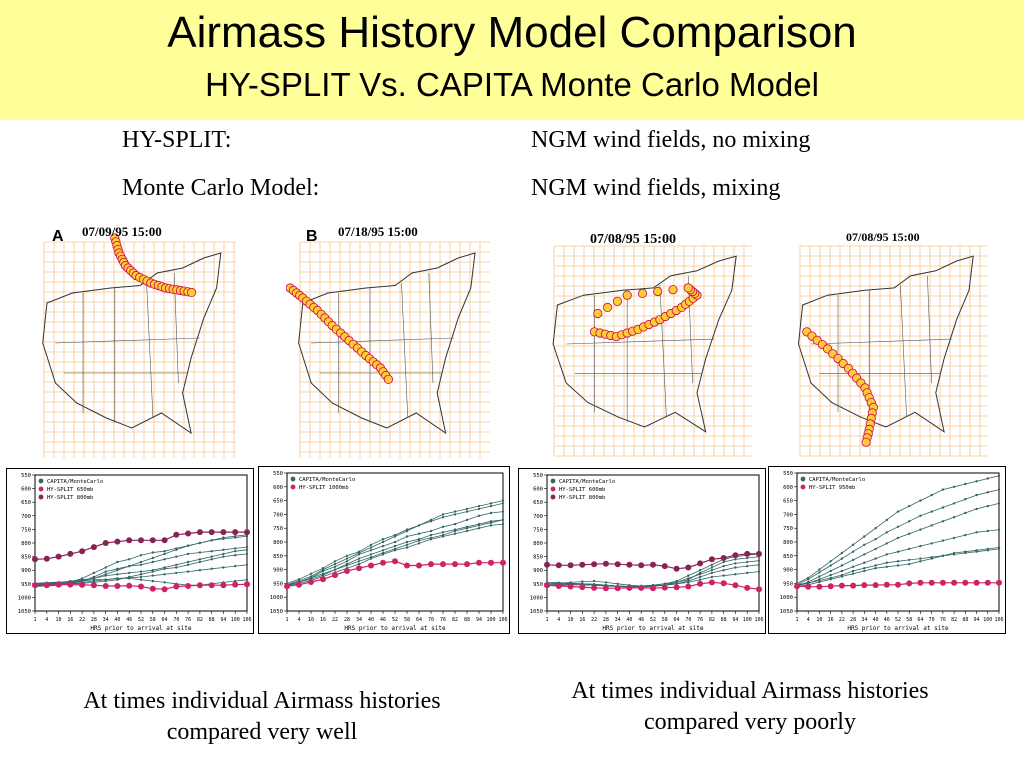 Image resolution: width=1024 pixels, height=768 pixels. What do you see at coordinates (890, 344) in the screenshot?
I see `map-panel-d: 07/08/95 15:00` at bounding box center [890, 344].